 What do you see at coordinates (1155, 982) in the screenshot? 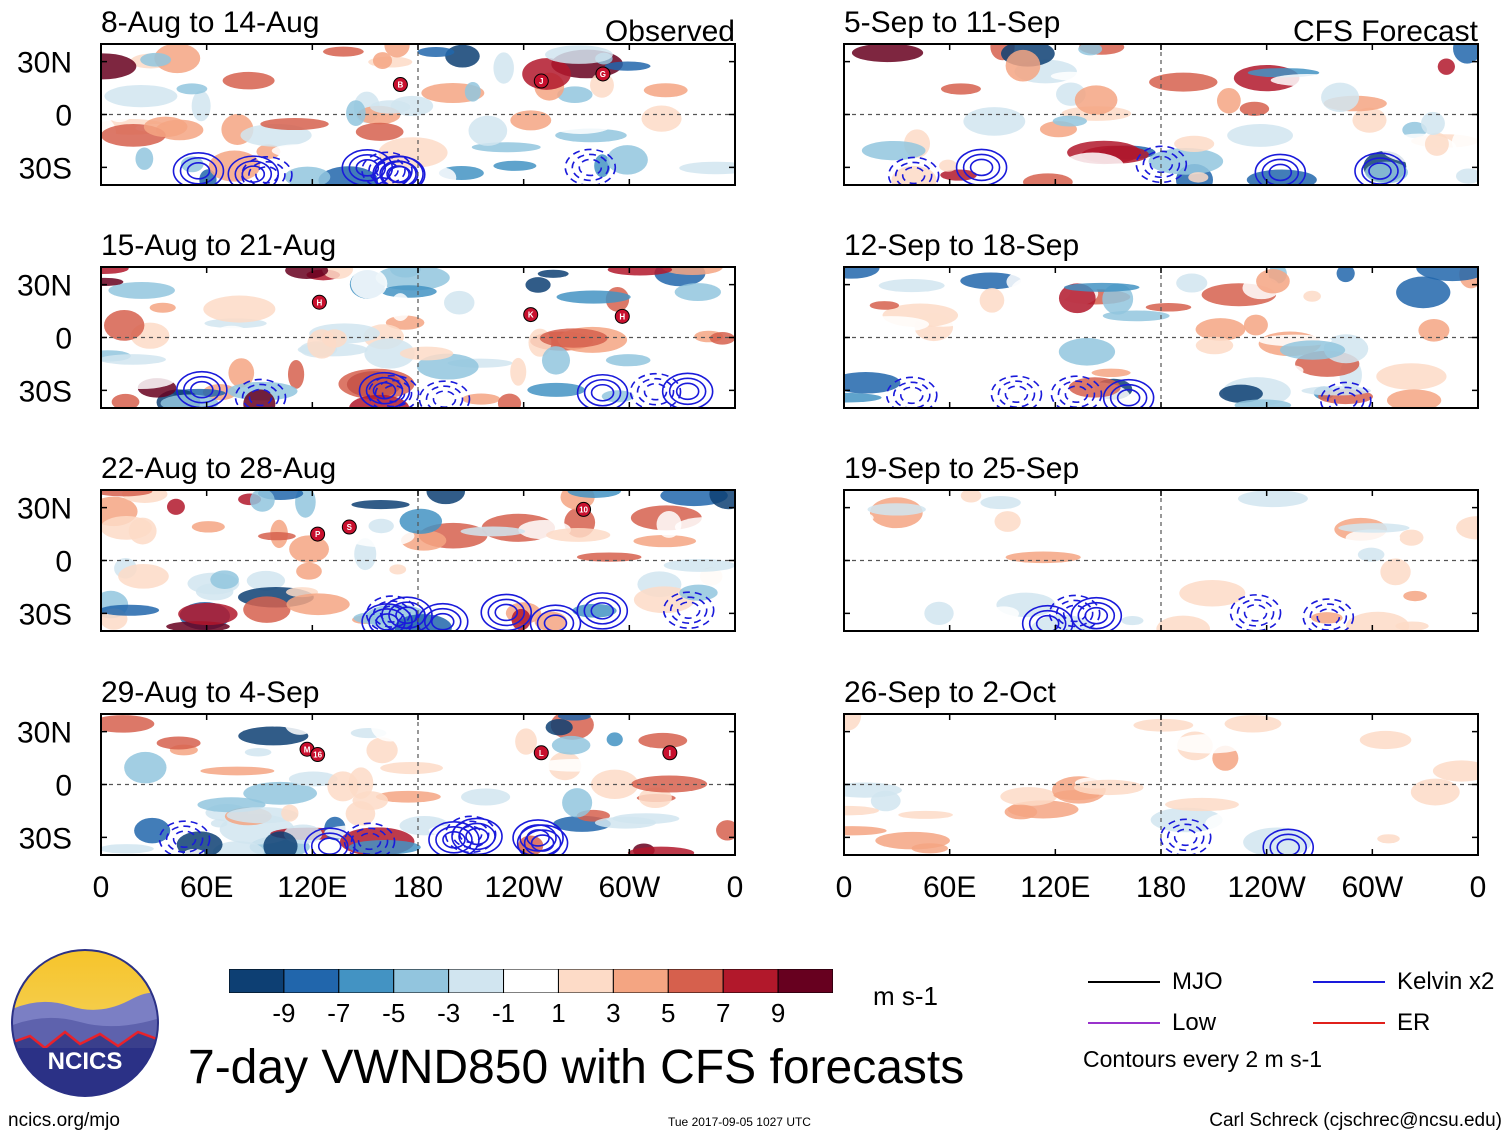
I see `legend-mjo: MJO` at bounding box center [1155, 982].